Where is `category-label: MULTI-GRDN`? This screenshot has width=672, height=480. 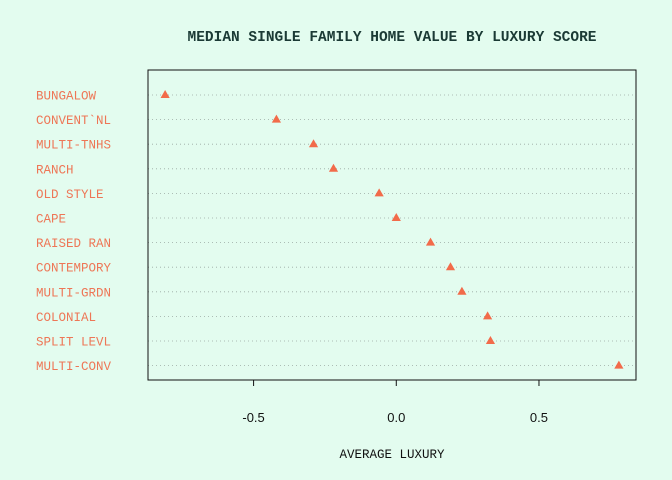 category-label: MULTI-GRDN is located at coordinates (73, 293).